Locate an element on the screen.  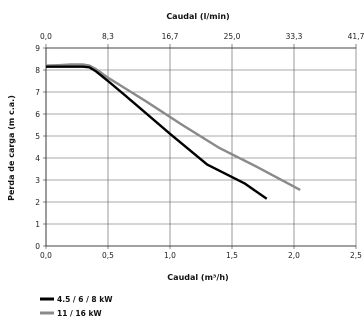
y-tick-label: 6 is located at coordinates (37, 114).